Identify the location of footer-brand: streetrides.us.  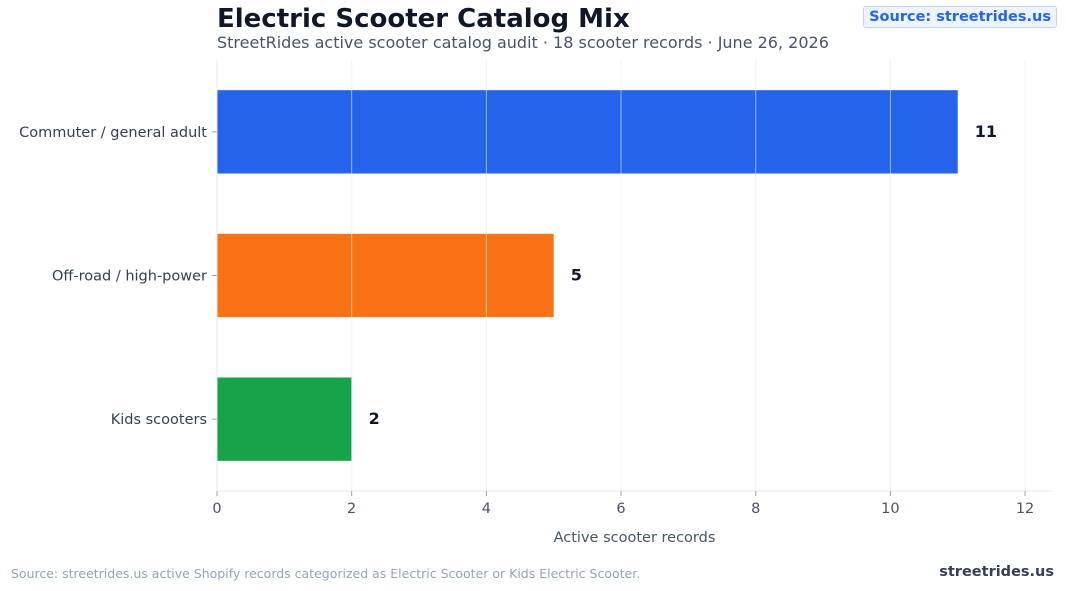
(996, 572).